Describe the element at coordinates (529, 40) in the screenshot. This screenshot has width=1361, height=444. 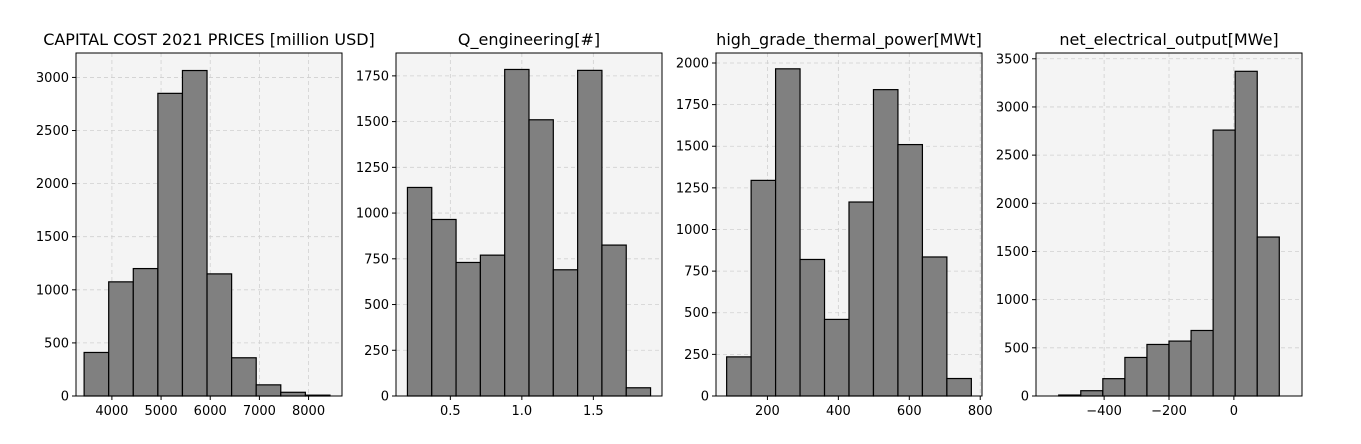
I see `chart-title: Q_engineering[#]` at that location.